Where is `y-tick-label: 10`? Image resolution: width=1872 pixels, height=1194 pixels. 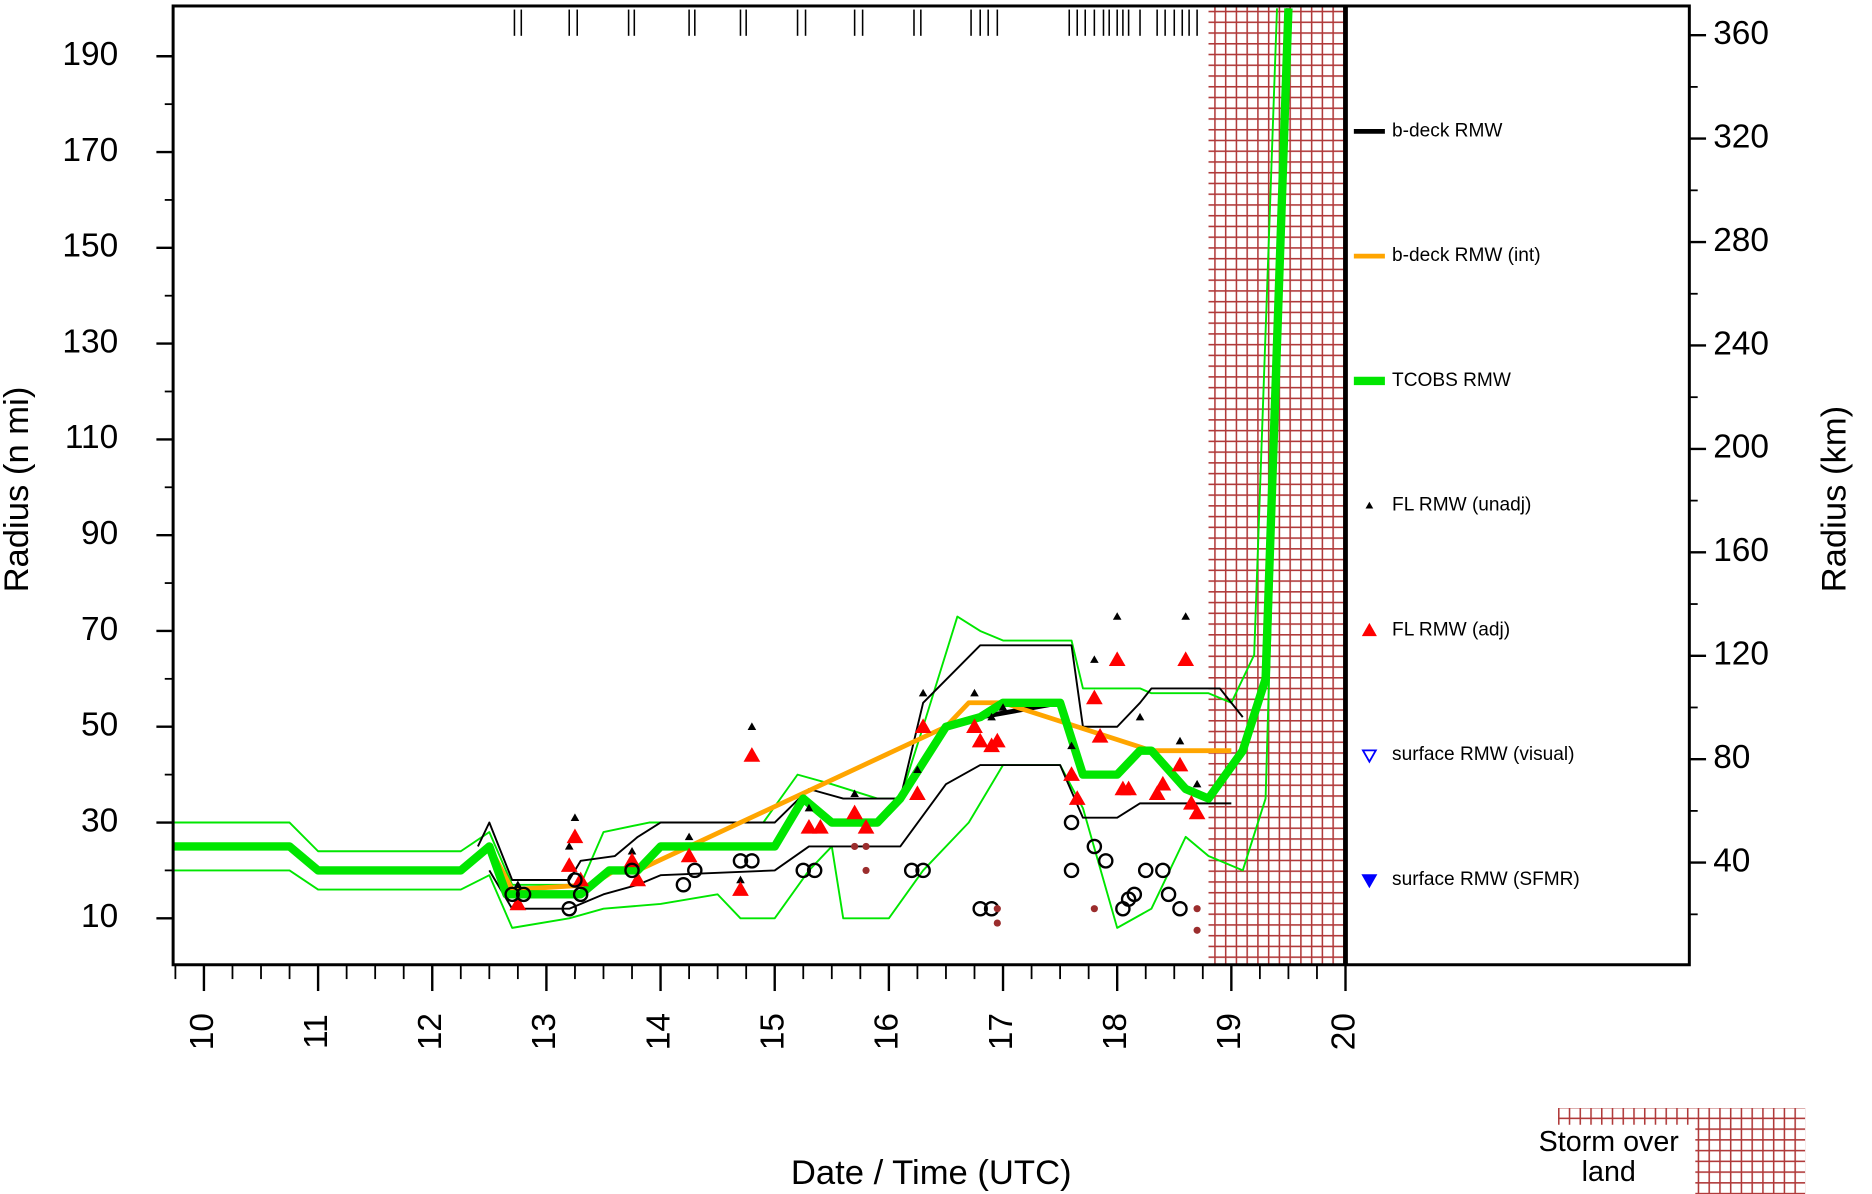
y-tick-label: 10 is located at coordinates (99, 916).